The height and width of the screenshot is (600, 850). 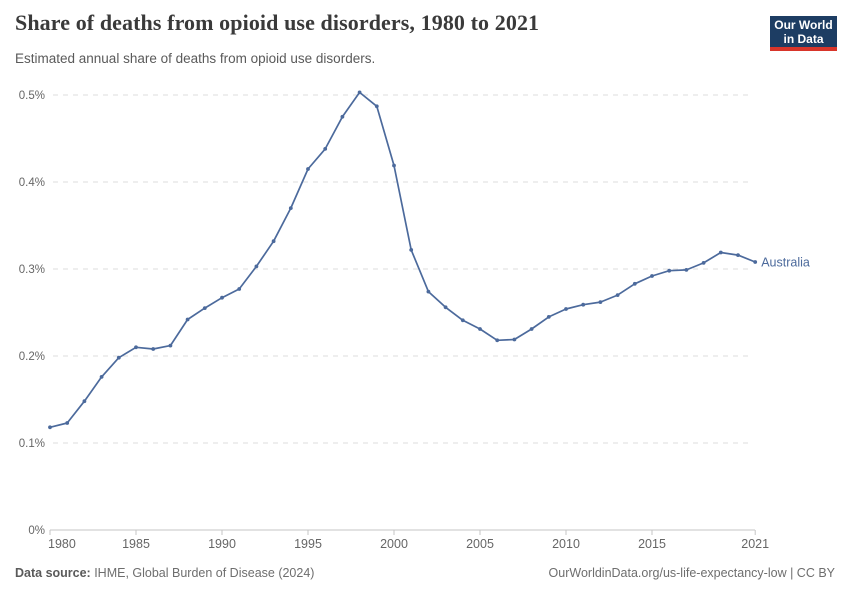 I want to click on owid-logo: Our World in Data, so click(x=803, y=33).